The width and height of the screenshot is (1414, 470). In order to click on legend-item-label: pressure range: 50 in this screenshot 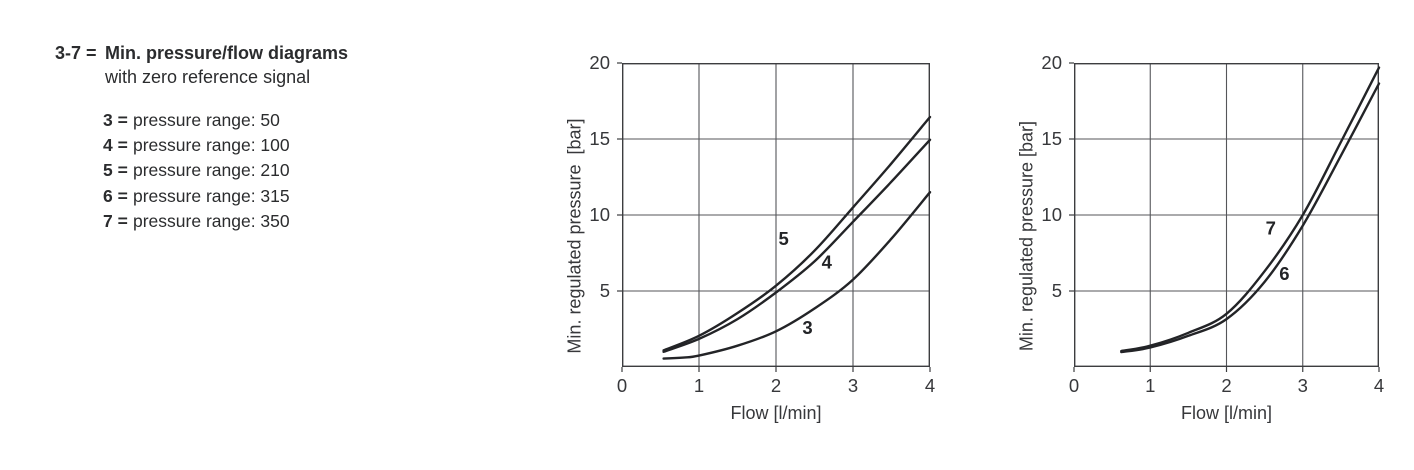, I will do `click(206, 120)`.